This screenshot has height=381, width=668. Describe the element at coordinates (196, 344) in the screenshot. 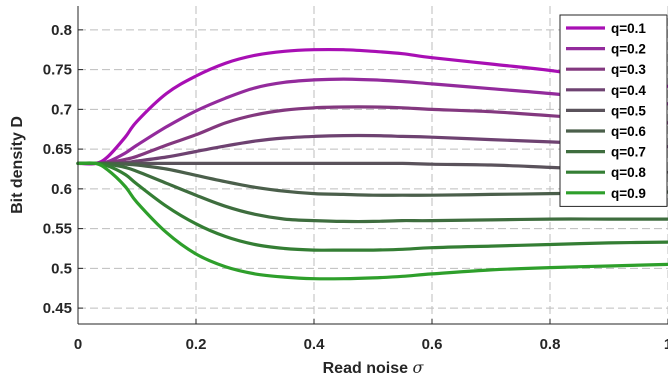

I see `x-tick-label: 0.2` at that location.